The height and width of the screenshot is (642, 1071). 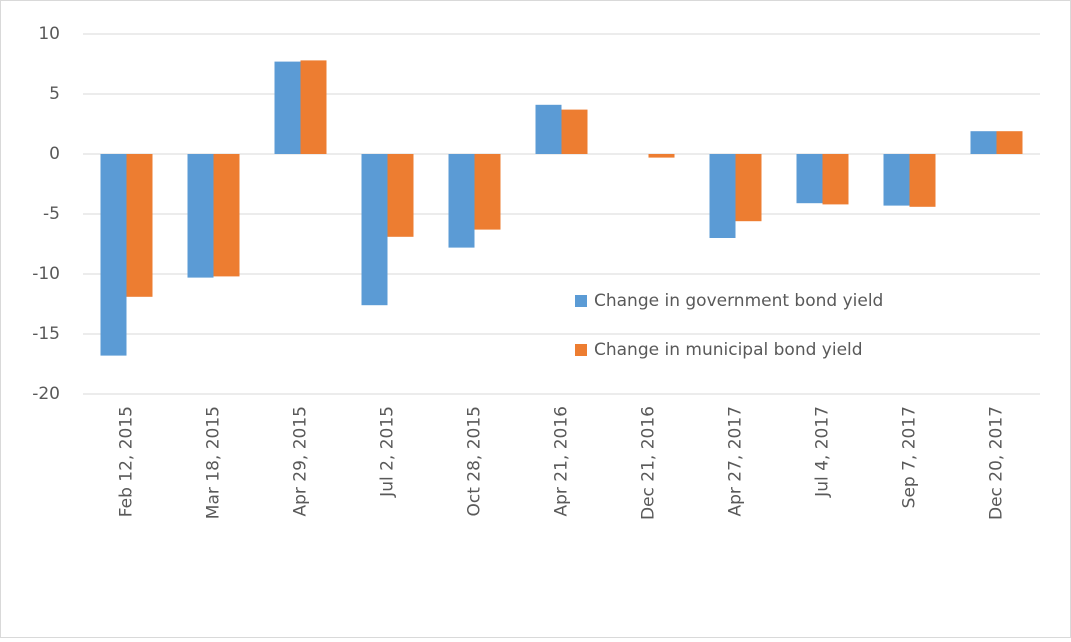 I want to click on x-tick-label: Jul 2, 2015, so click(x=388, y=452).